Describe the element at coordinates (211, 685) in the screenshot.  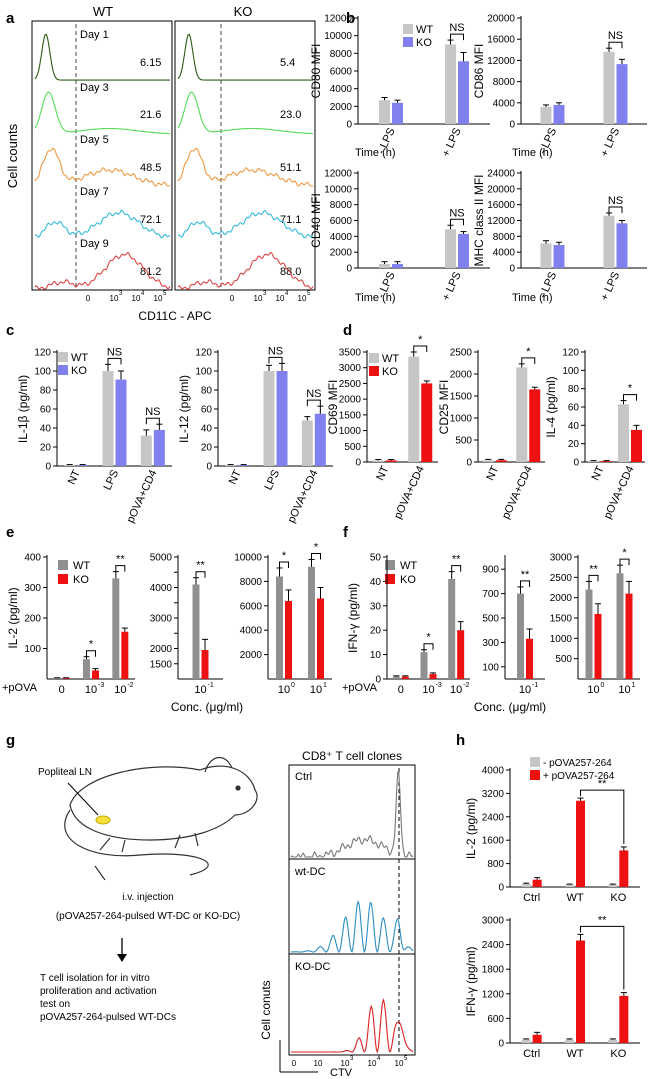
I see `category-exponent: -1` at that location.